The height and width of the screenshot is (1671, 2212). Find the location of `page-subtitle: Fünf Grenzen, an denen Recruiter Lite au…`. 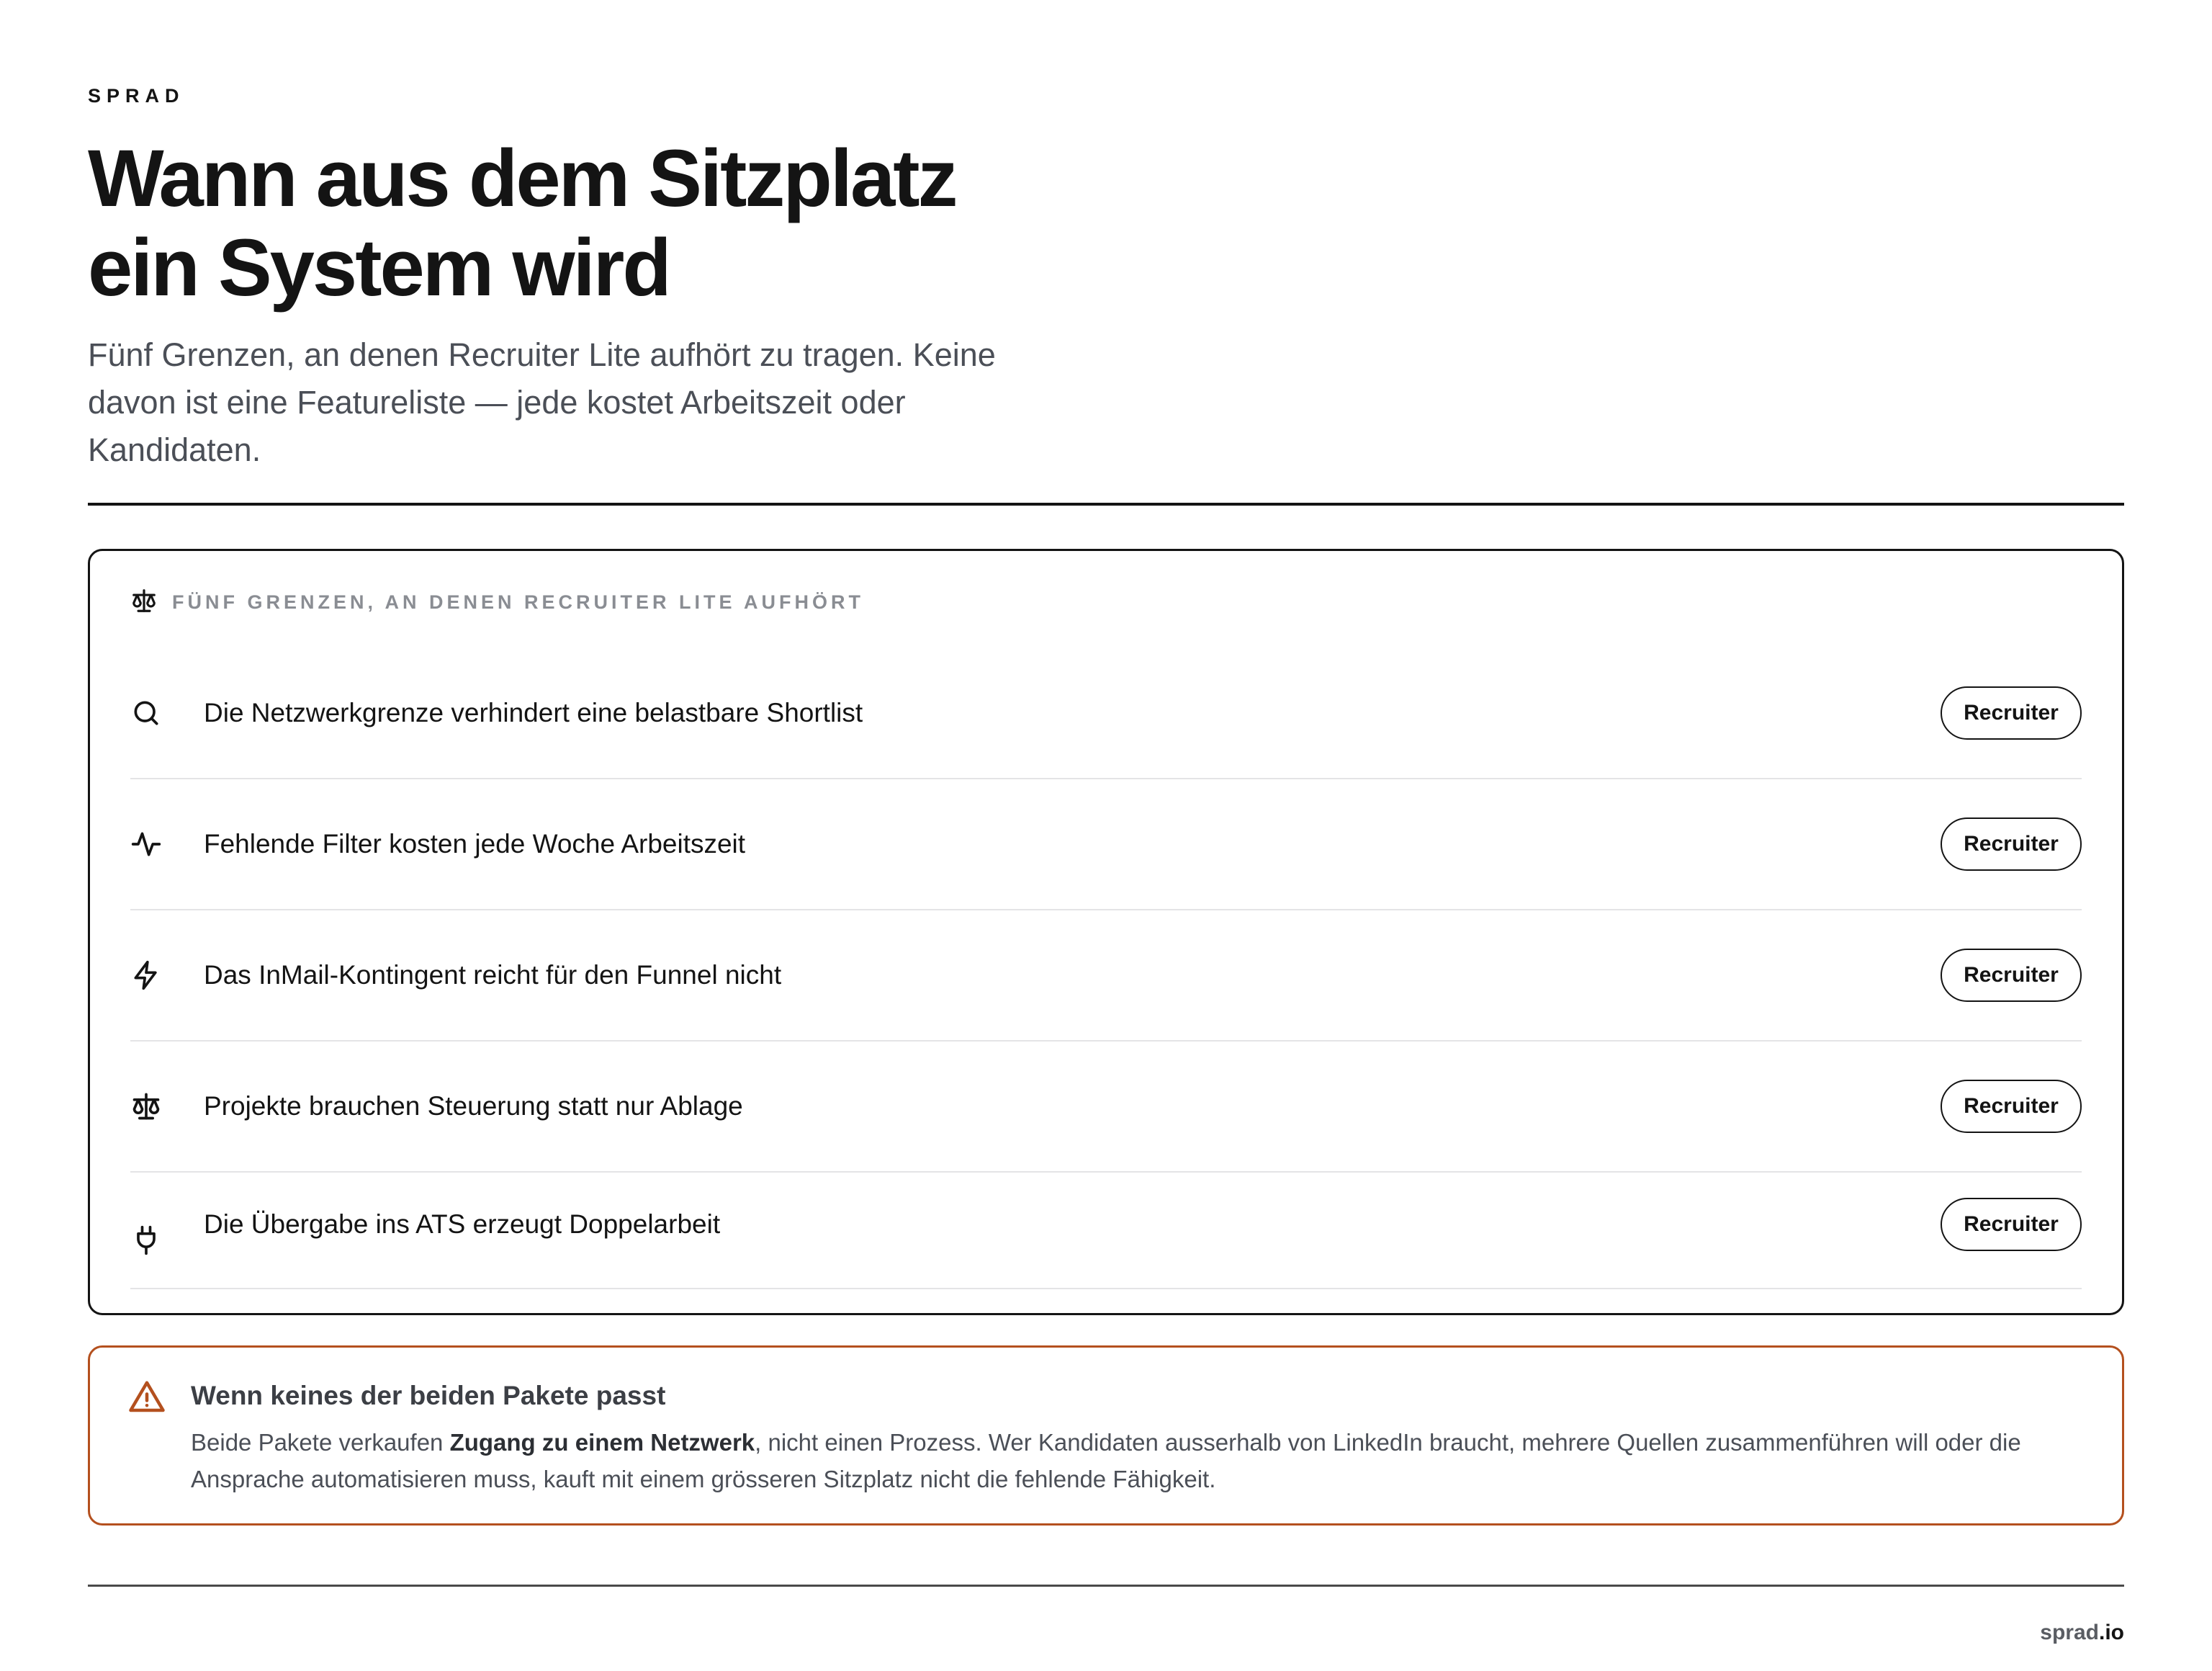

page-subtitle: Fünf Grenzen, an denen Recruiter Lite au… is located at coordinates (542, 402).